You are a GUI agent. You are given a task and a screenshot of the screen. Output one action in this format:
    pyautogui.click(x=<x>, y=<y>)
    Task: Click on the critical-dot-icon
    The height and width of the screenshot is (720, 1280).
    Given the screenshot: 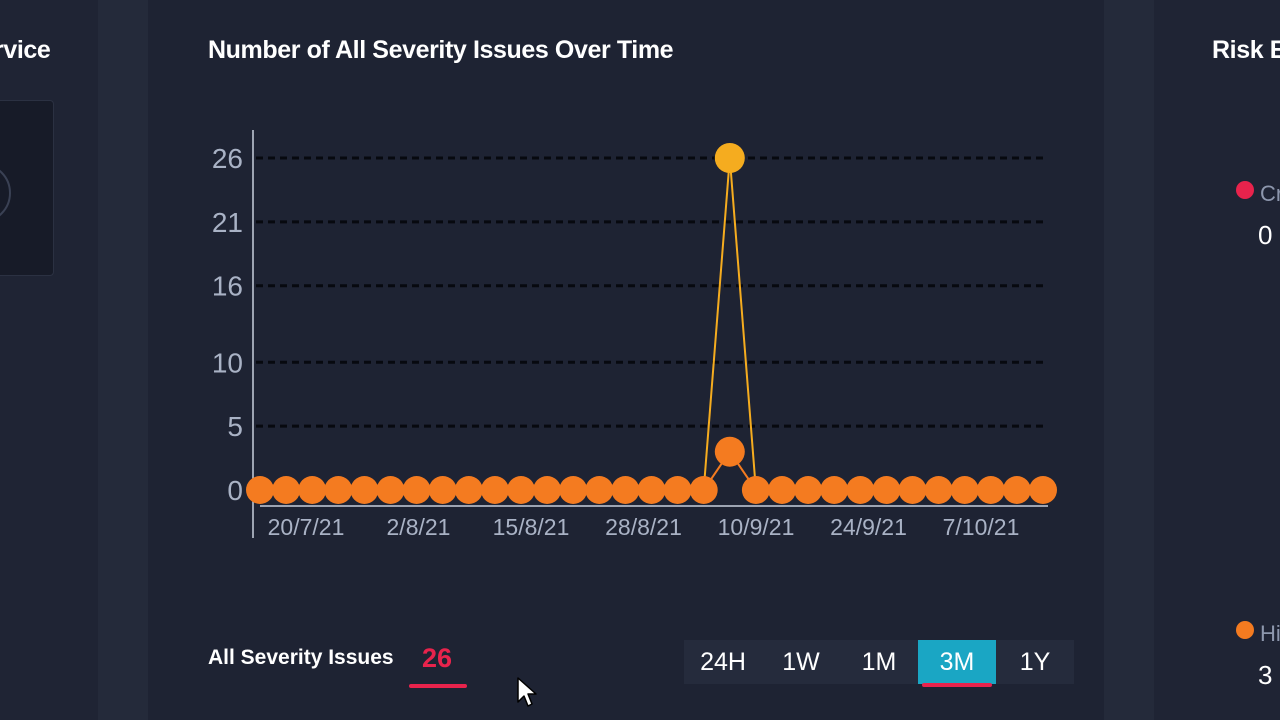 What is the action you would take?
    pyautogui.click(x=1245, y=190)
    